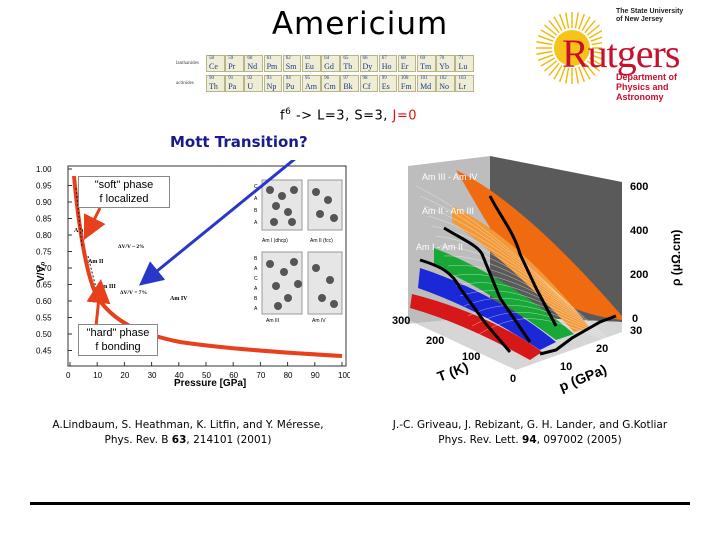  I want to click on logo-dept-line1: Department of, so click(647, 77).